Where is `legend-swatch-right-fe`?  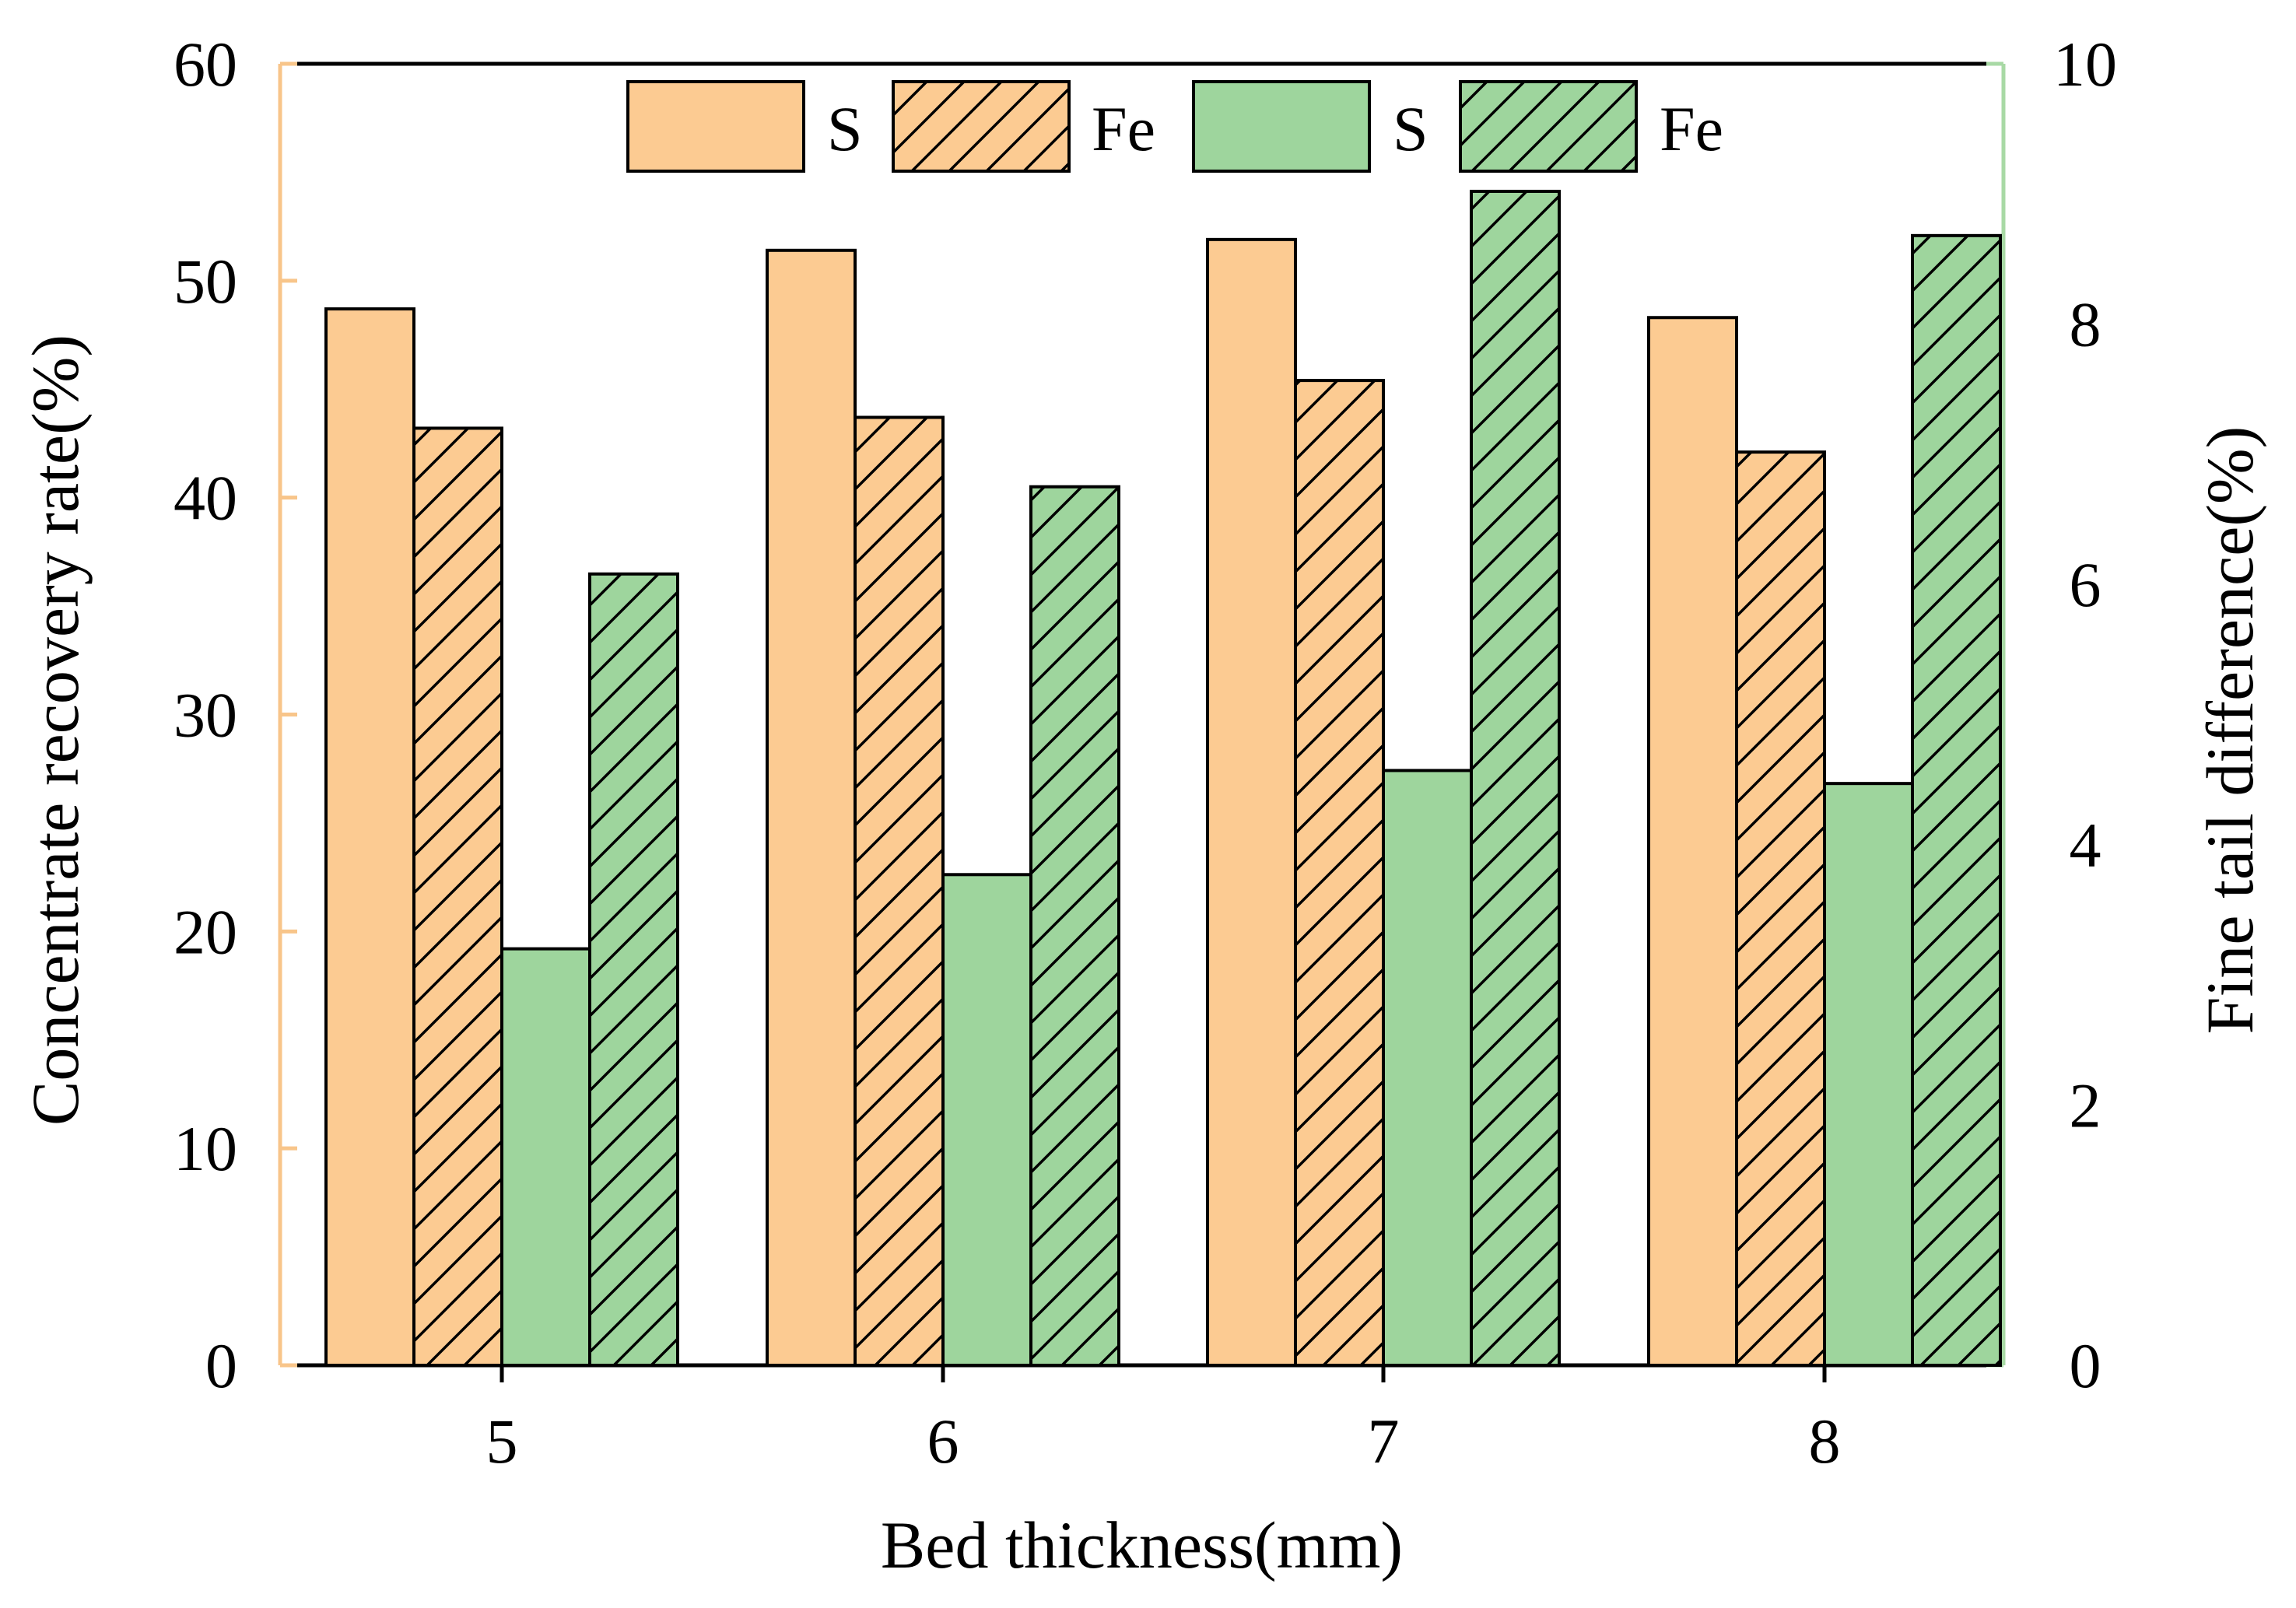
legend-swatch-right-fe is located at coordinates (1548, 126).